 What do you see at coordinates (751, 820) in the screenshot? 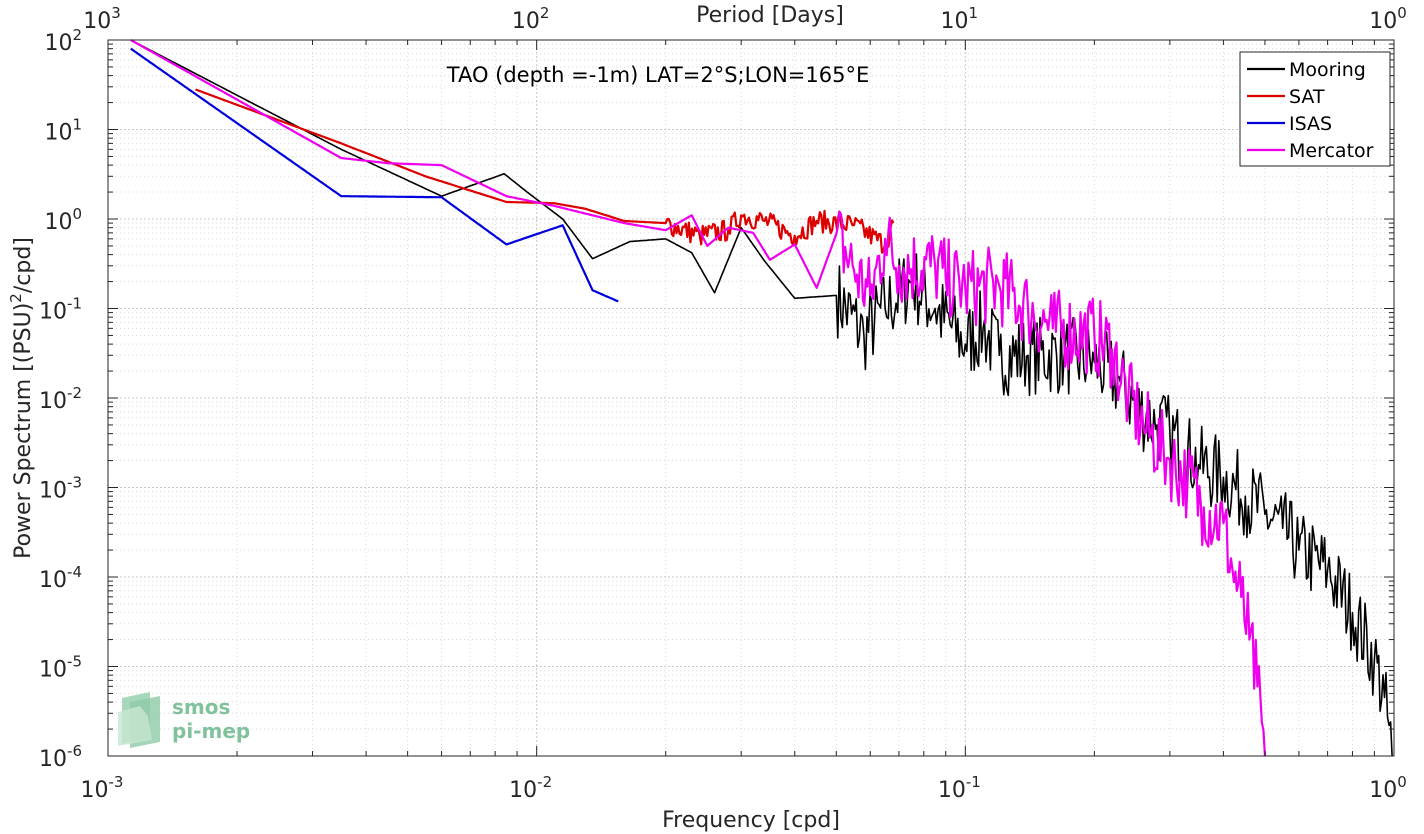
I see `x-axis-label: Frequency [cpd]` at bounding box center [751, 820].